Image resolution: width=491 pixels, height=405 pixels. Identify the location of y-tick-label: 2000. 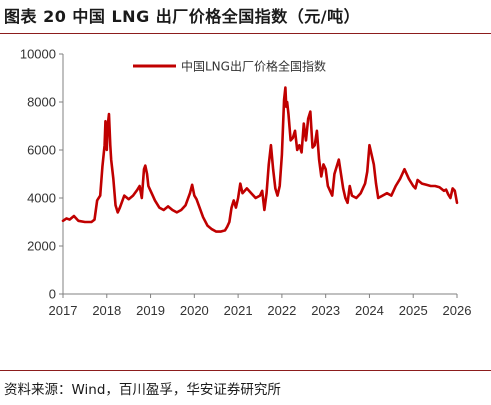
(41, 246).